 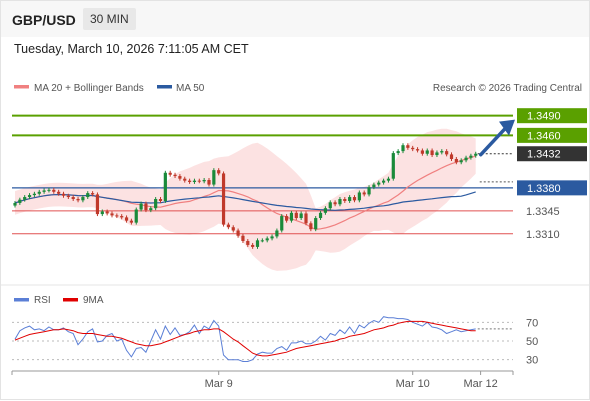 I want to click on rsi-line, so click(x=245, y=339).